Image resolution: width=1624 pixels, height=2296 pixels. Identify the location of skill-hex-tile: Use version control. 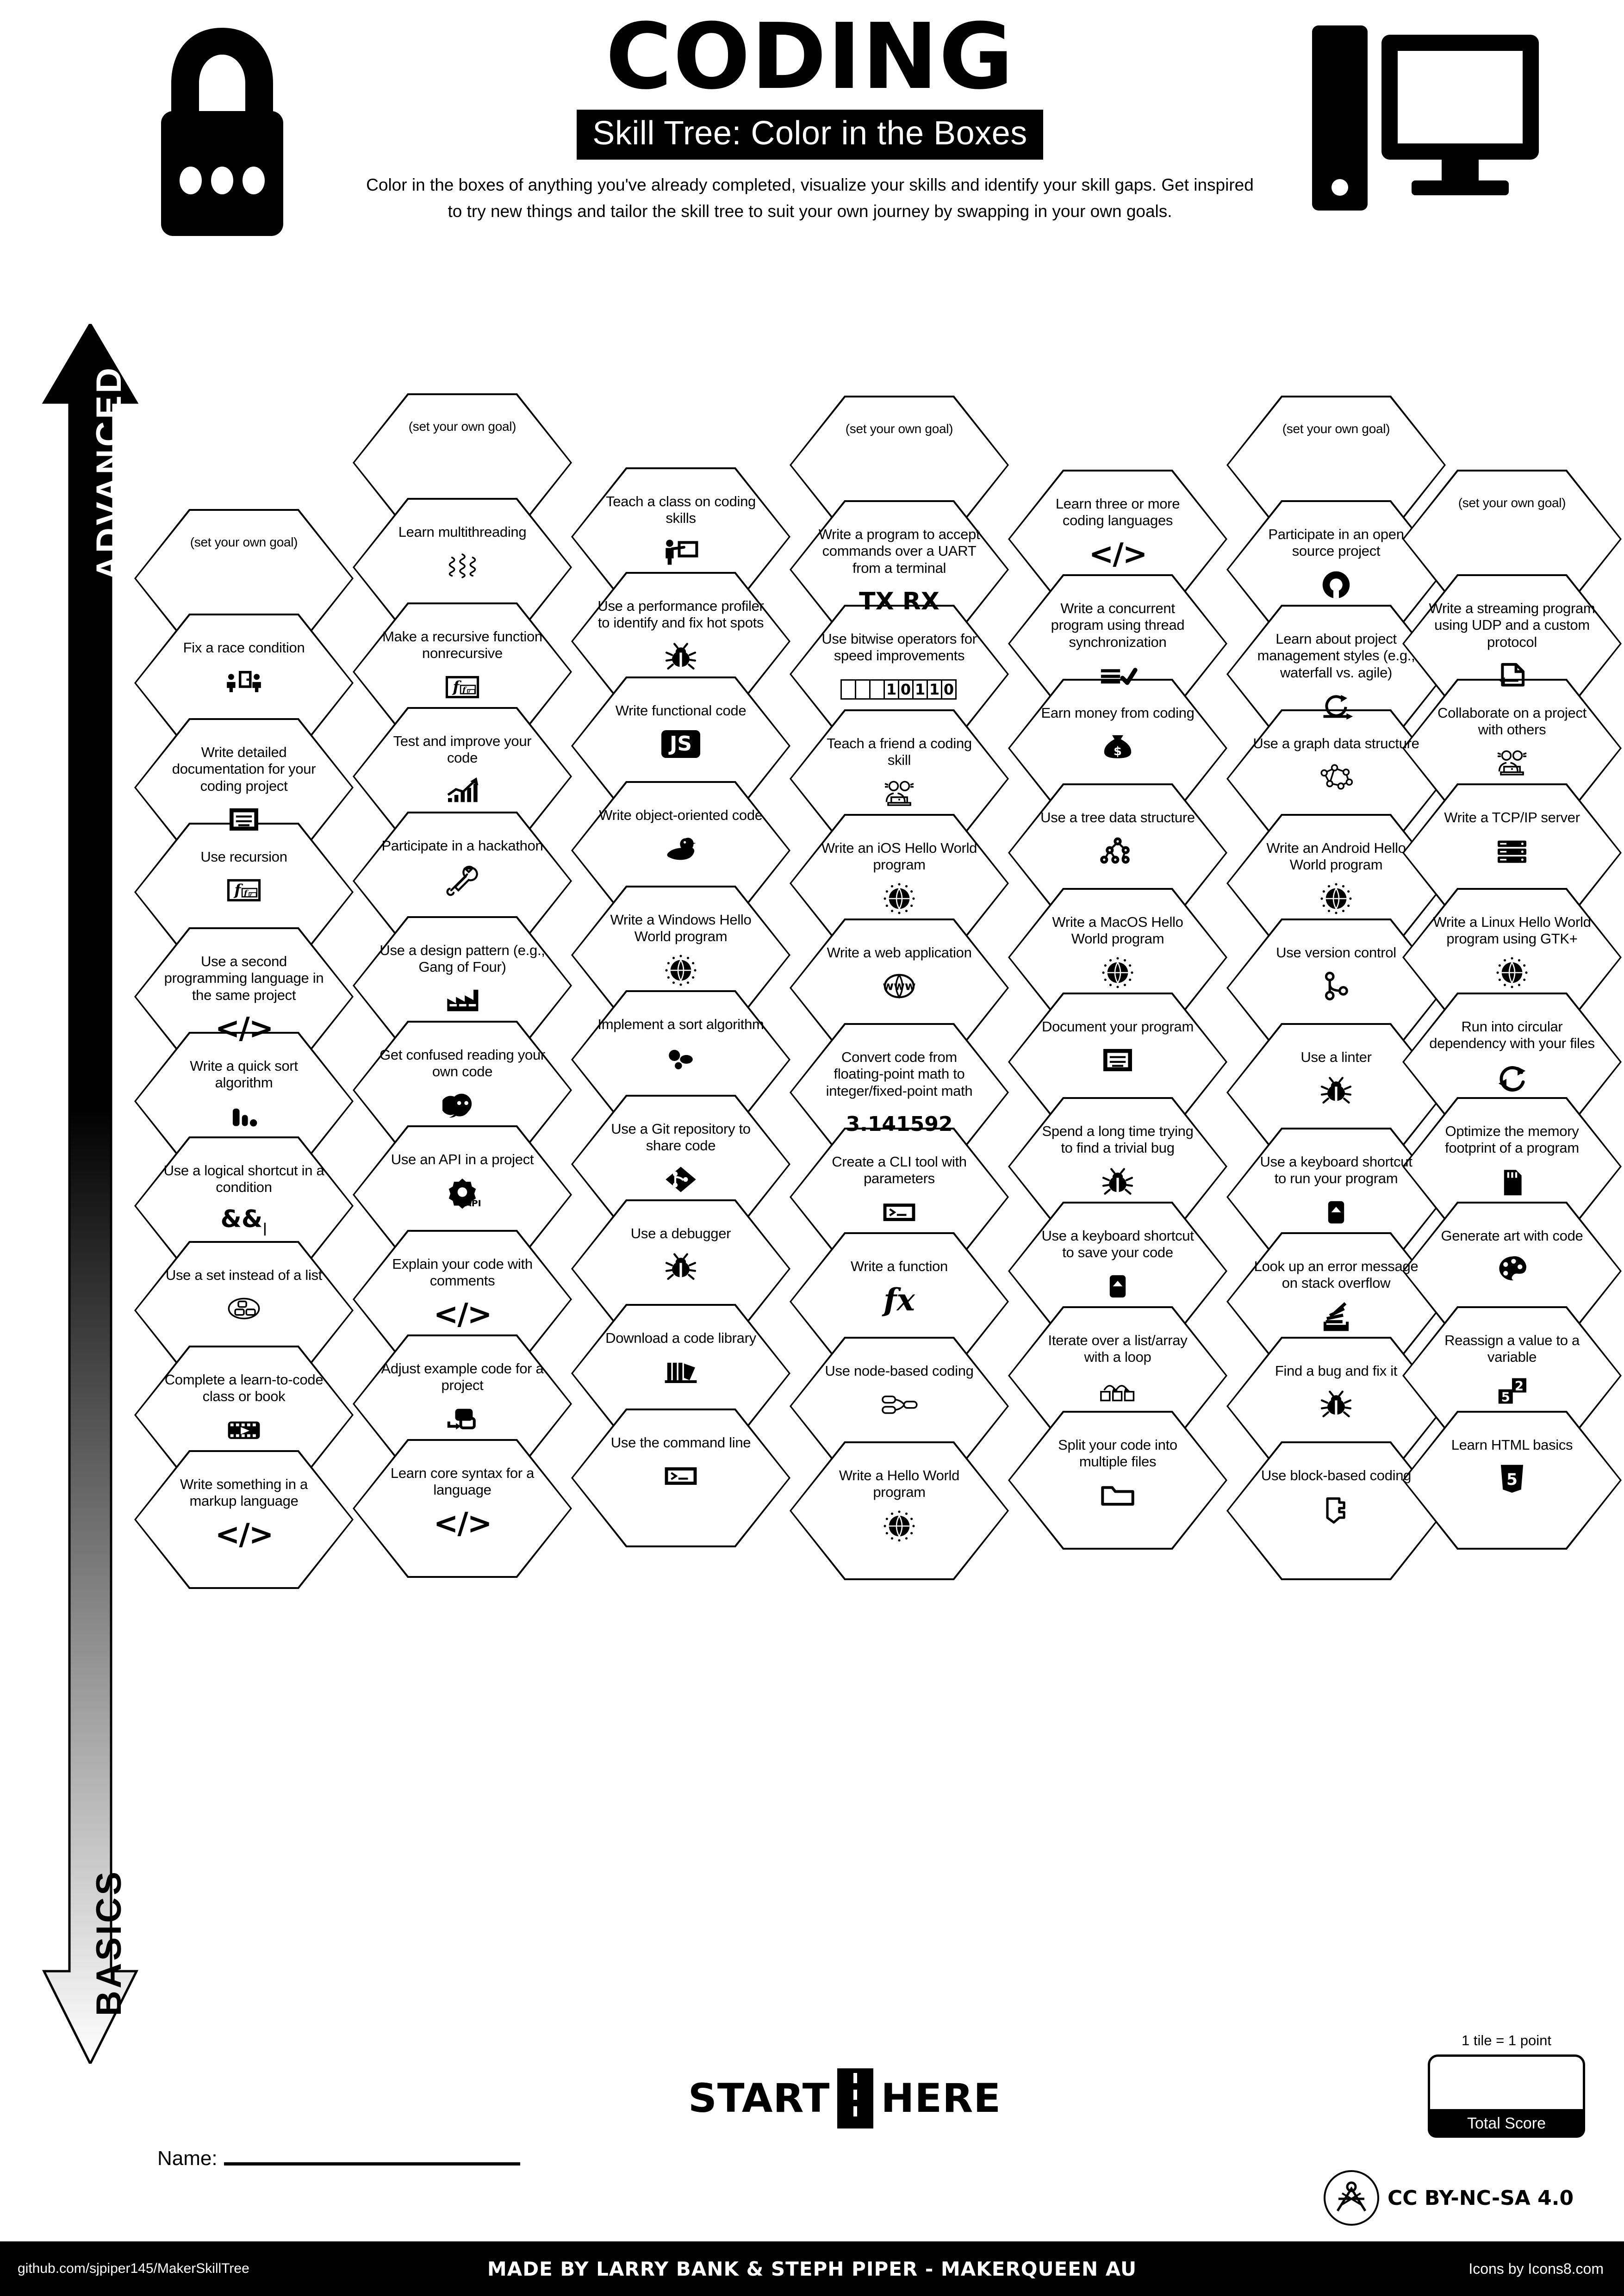
(1336, 988).